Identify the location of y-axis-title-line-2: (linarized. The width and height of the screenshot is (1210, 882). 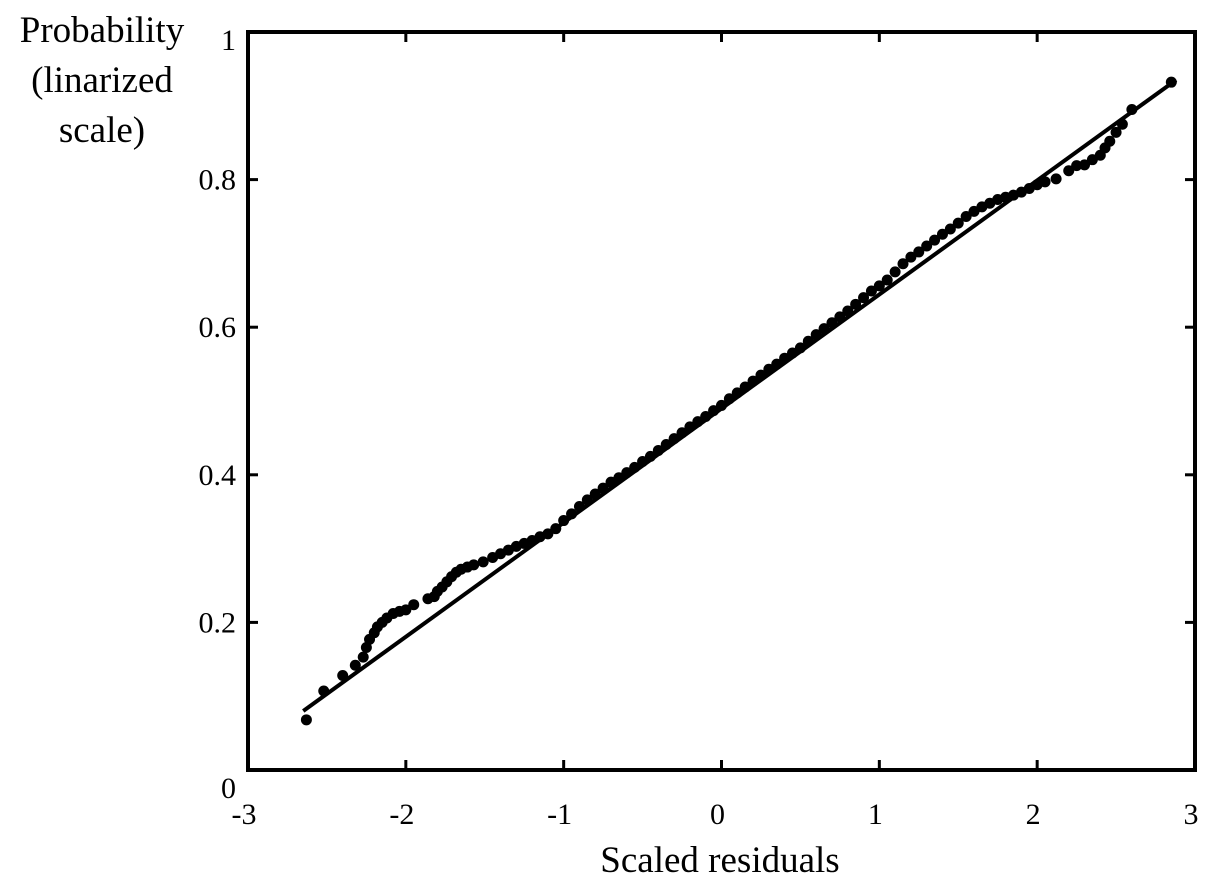
(102, 80).